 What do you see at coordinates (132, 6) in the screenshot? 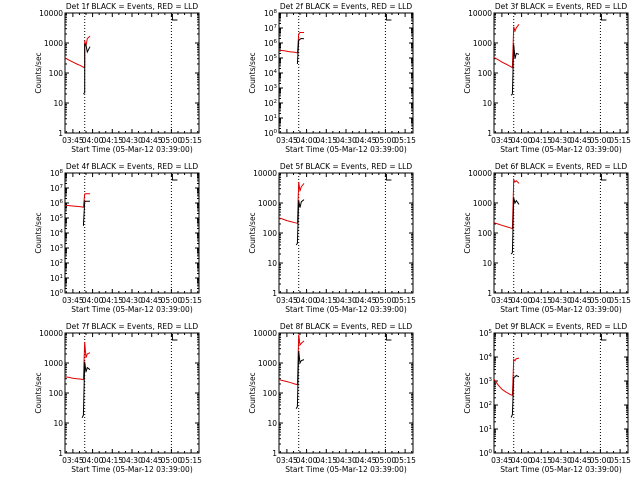
I see `panel-title: Det 1f BLACK = Events, RED = LLD` at bounding box center [132, 6].